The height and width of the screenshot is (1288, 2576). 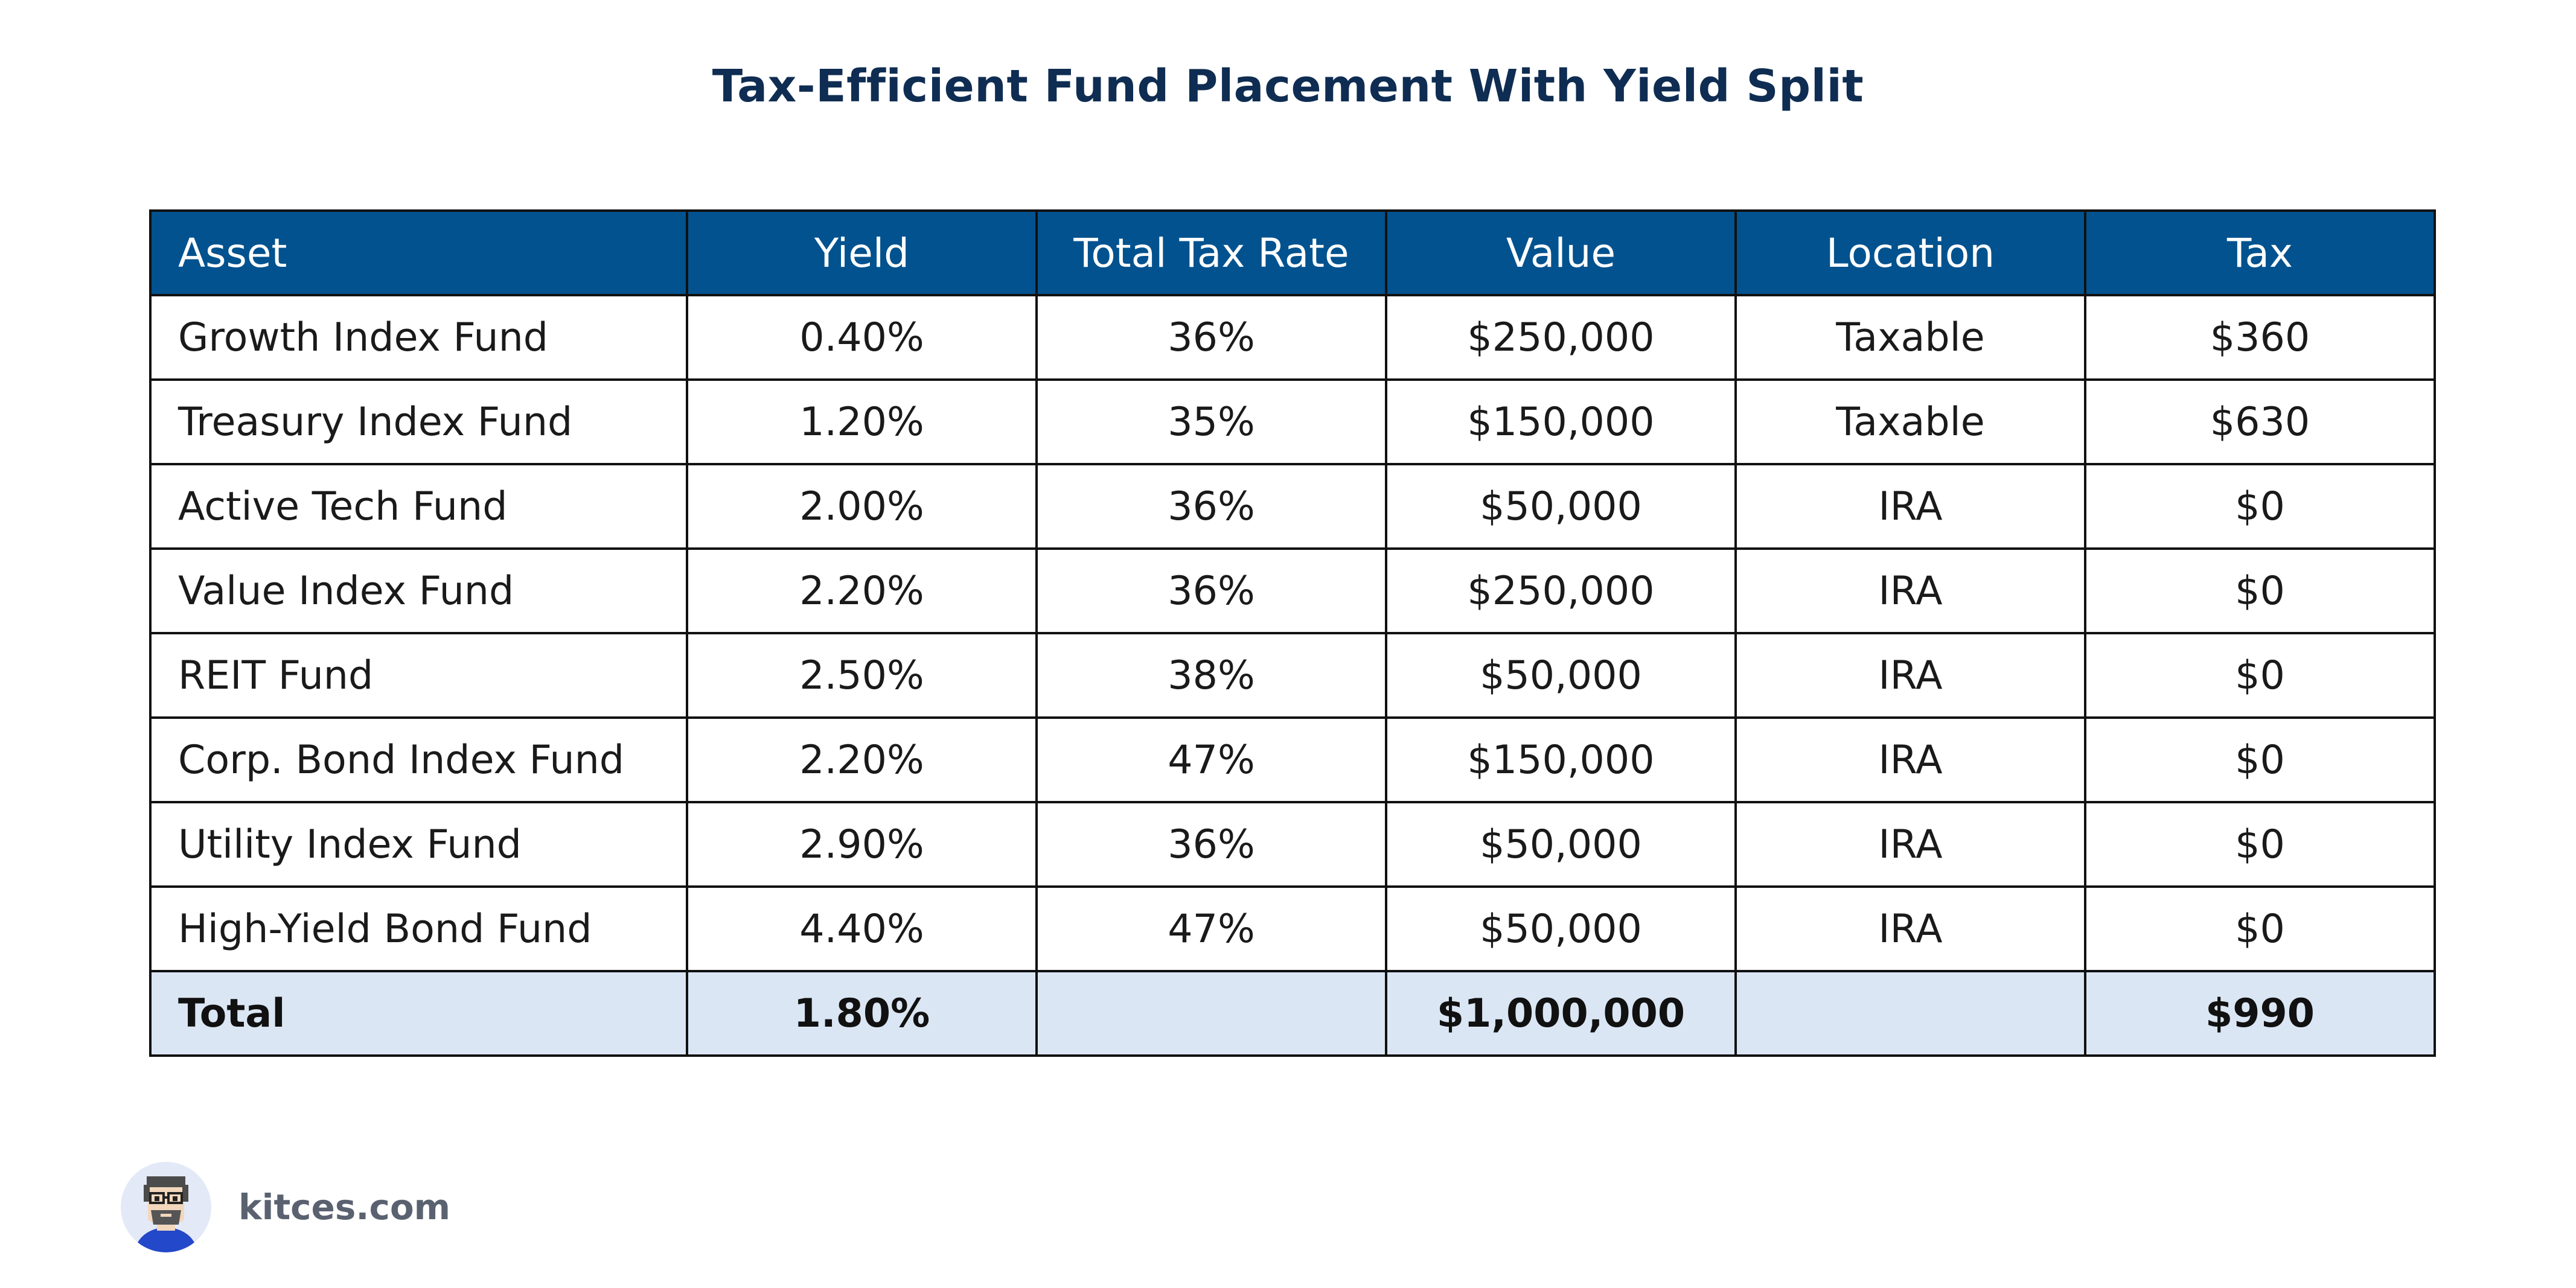 I want to click on table-header-row: Asset Yield Total Tax Rate Value Location Tax, so click(x=1292, y=252).